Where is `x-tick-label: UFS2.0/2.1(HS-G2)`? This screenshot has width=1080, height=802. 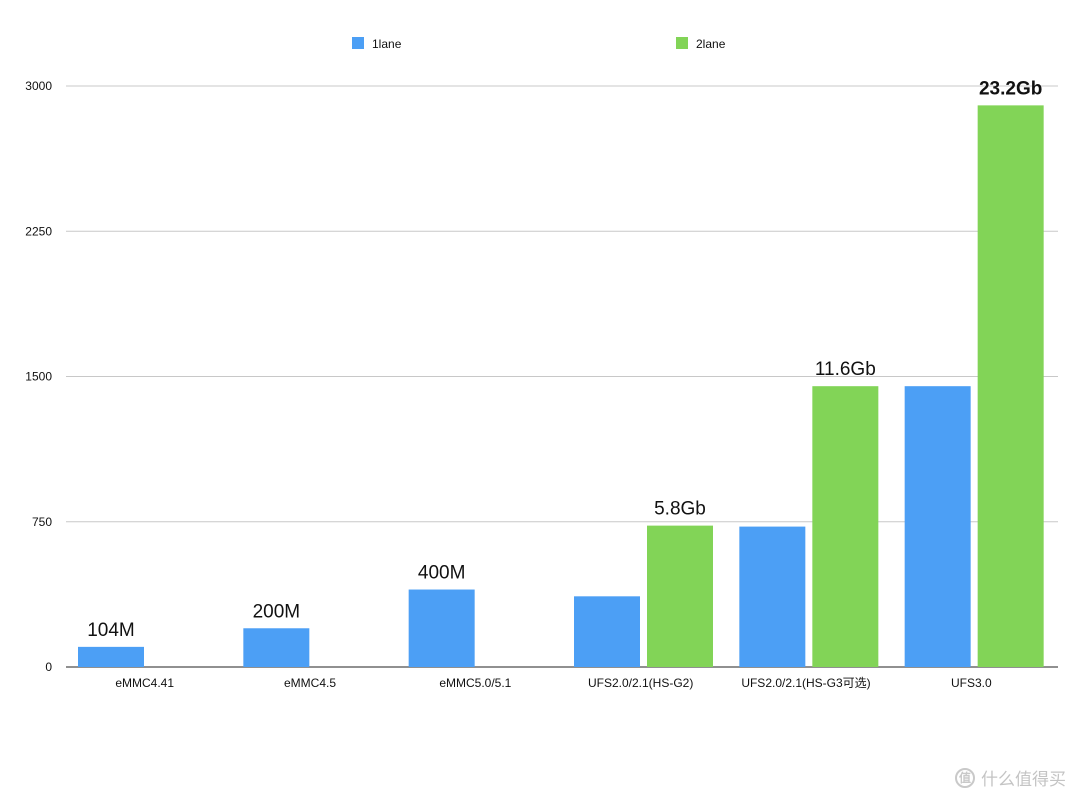 x-tick-label: UFS2.0/2.1(HS-G2) is located at coordinates (640, 683).